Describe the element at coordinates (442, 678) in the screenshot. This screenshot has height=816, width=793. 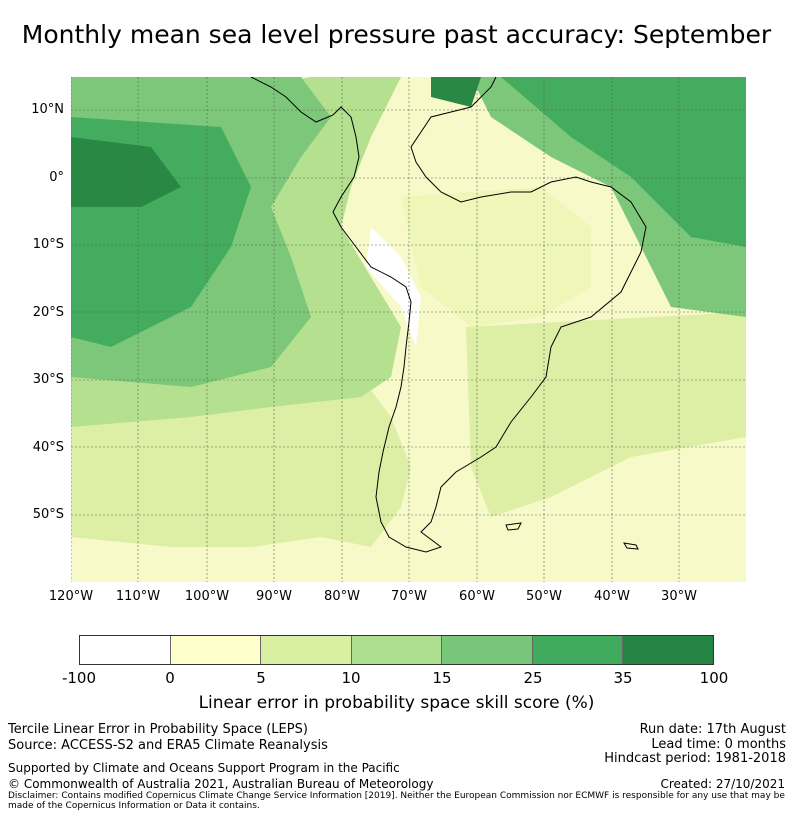
I see `colorbar-tick: 15` at that location.